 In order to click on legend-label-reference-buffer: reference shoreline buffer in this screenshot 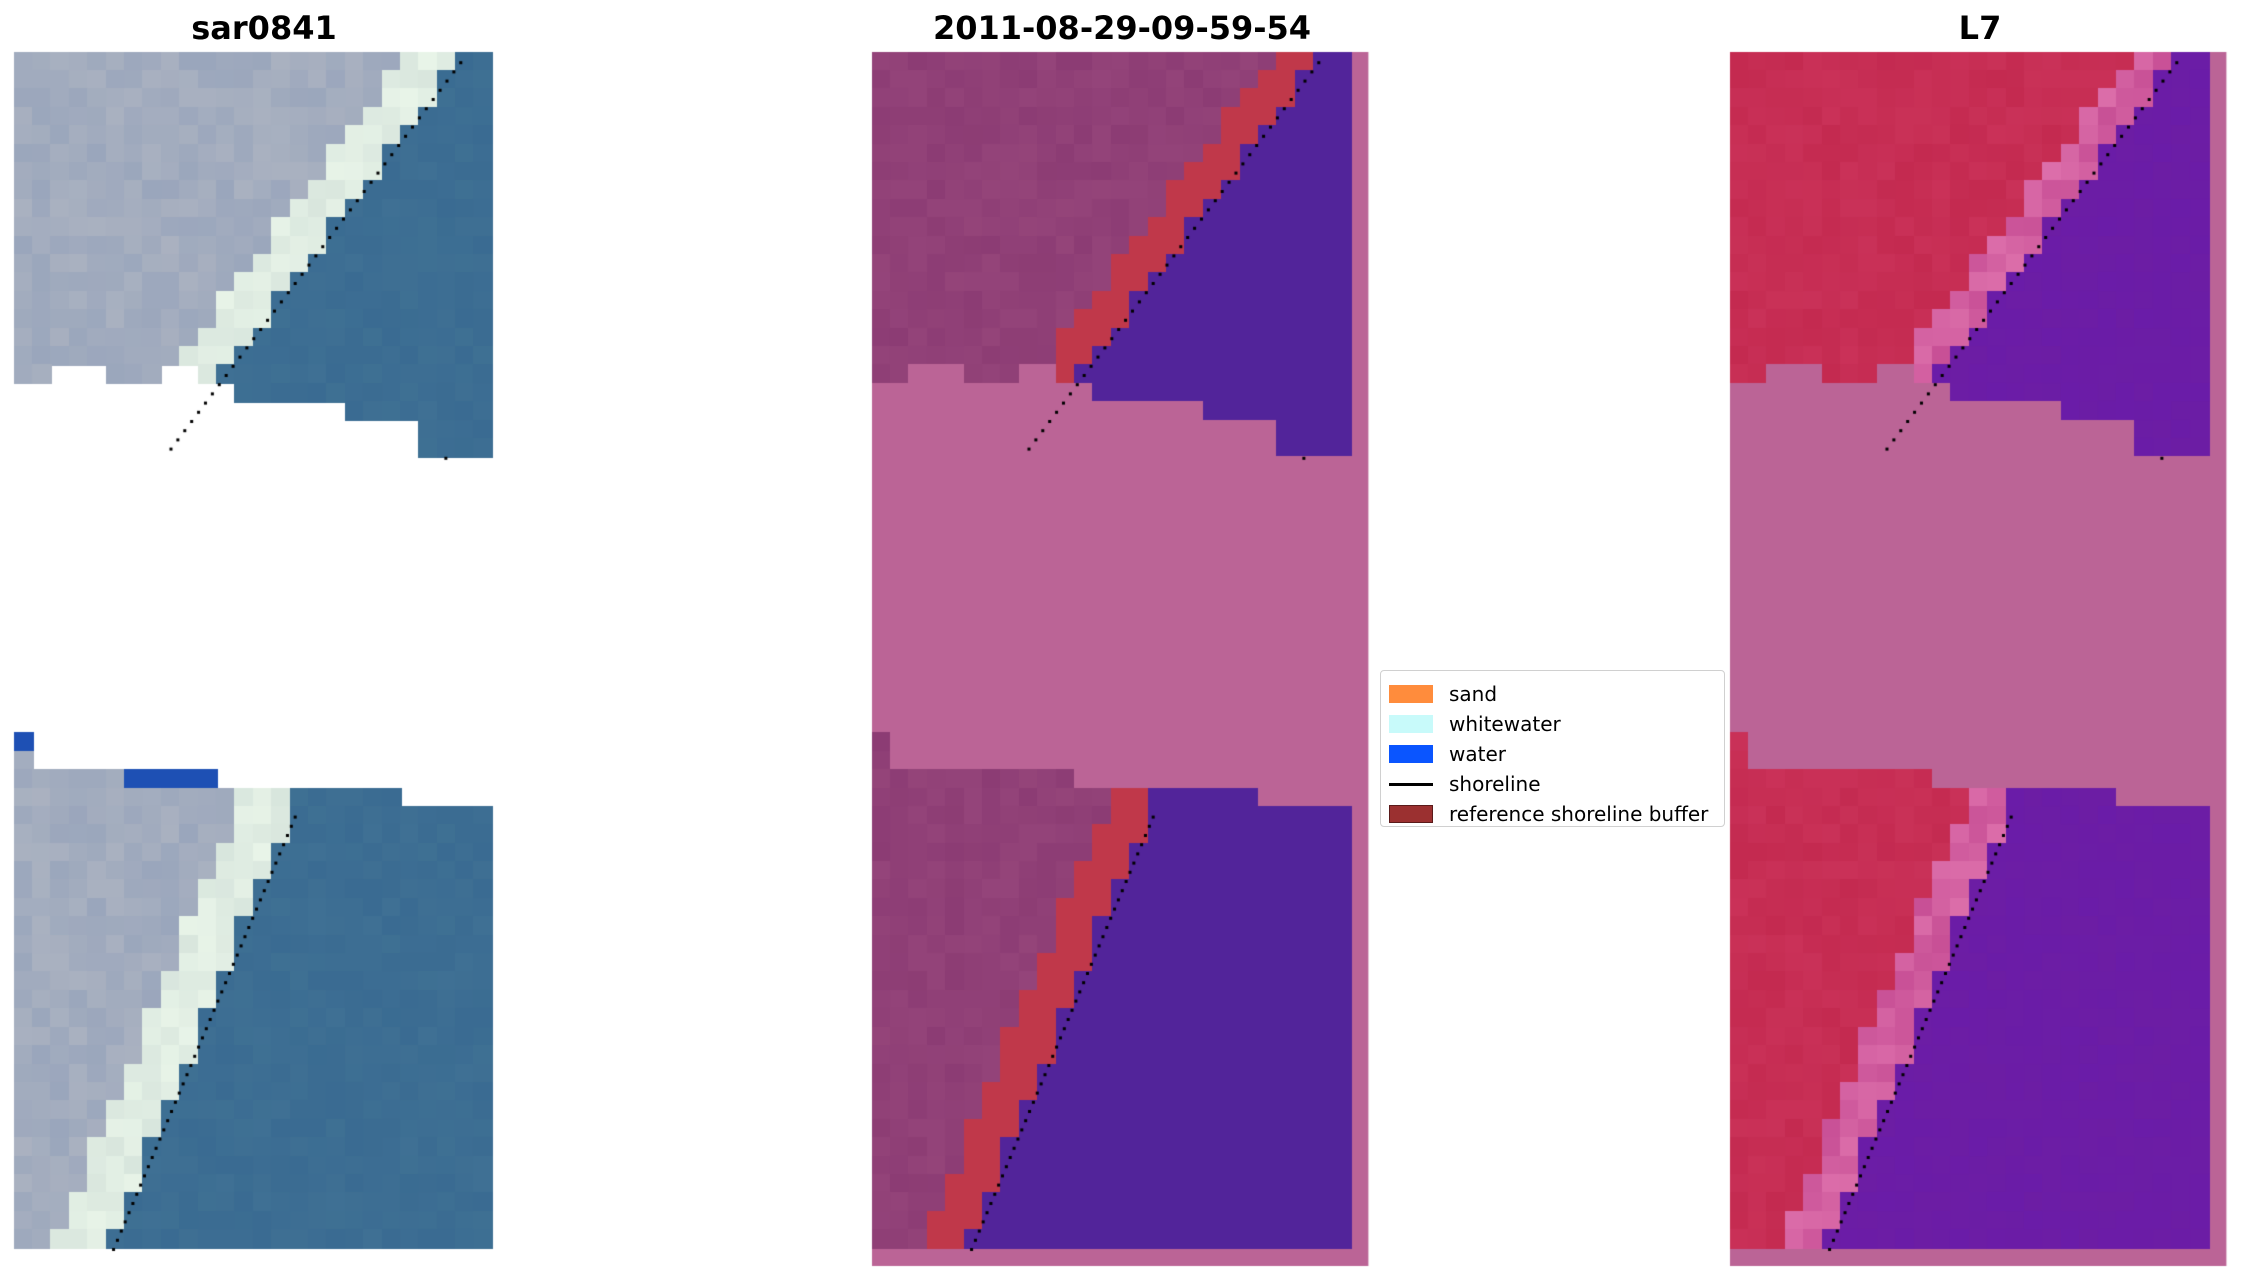, I will do `click(1579, 814)`.